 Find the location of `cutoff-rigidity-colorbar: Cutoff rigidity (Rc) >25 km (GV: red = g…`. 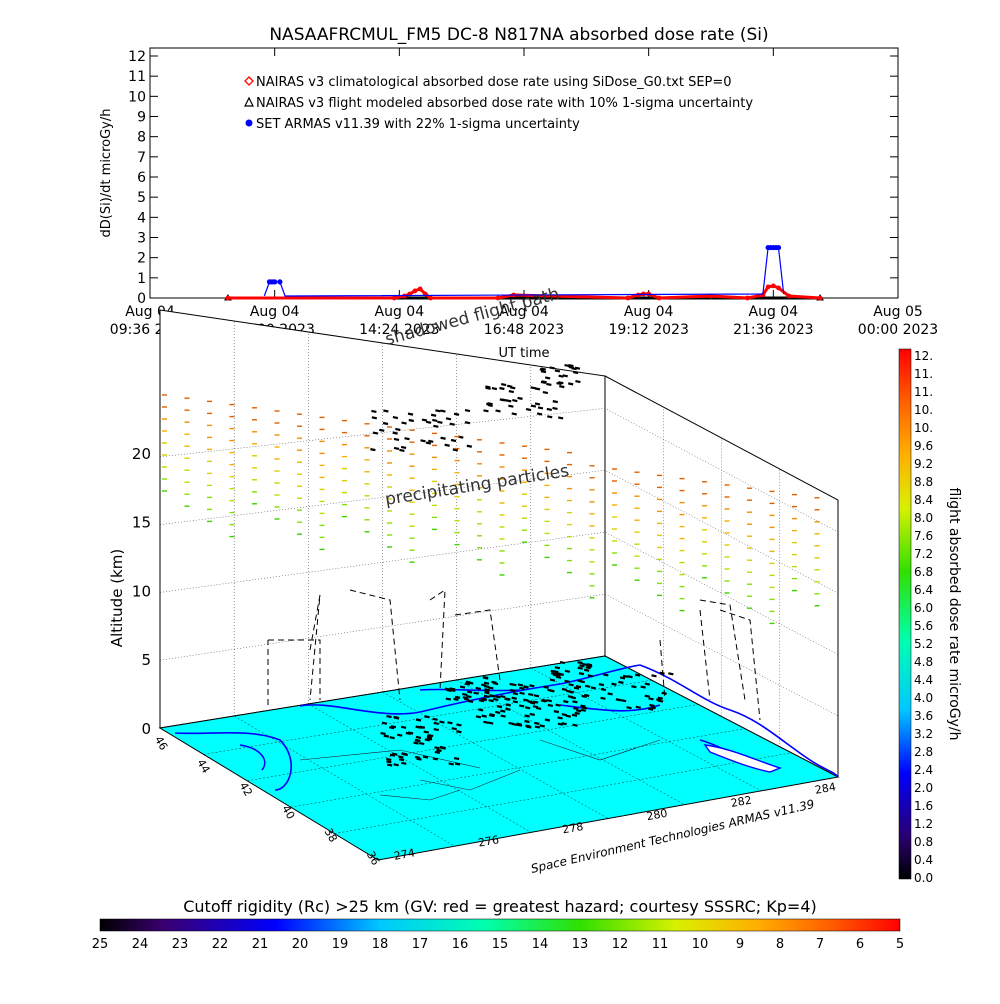

cutoff-rigidity-colorbar: Cutoff rigidity (Rc) >25 km (GV: red = g… is located at coordinates (498, 924).